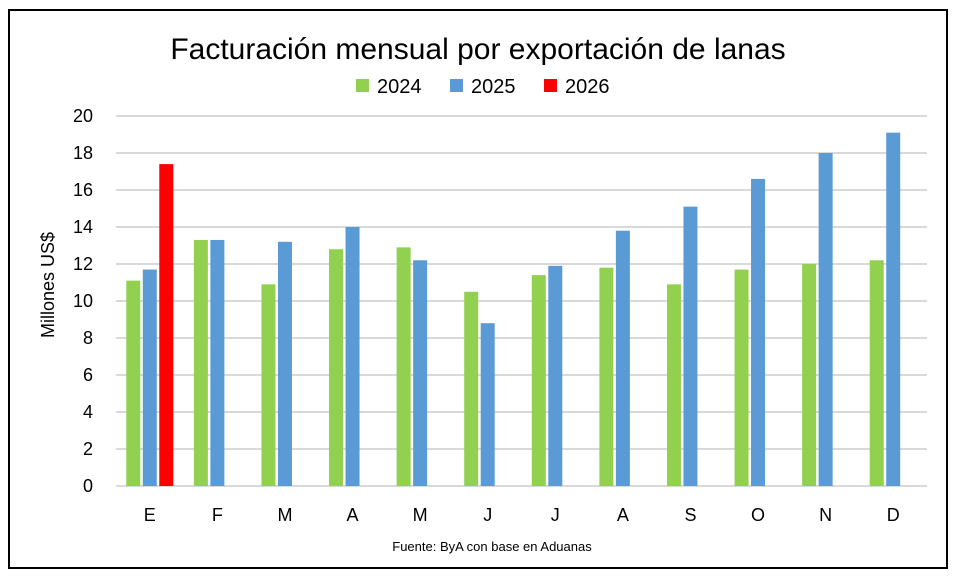 This screenshot has width=960, height=577. What do you see at coordinates (758, 515) in the screenshot?
I see `x-tick-label: O` at bounding box center [758, 515].